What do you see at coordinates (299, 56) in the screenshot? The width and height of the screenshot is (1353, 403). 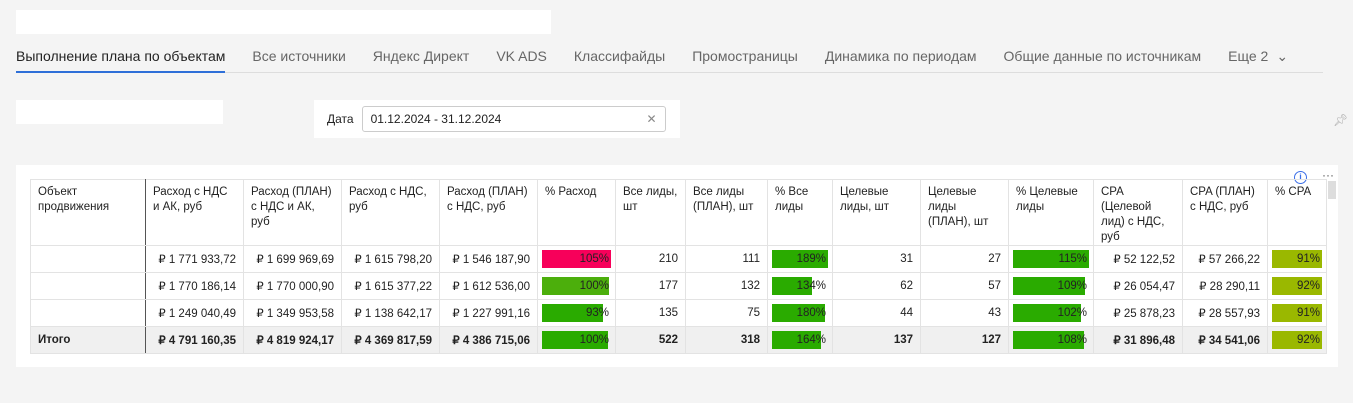 I see `tab-1: Все источники` at bounding box center [299, 56].